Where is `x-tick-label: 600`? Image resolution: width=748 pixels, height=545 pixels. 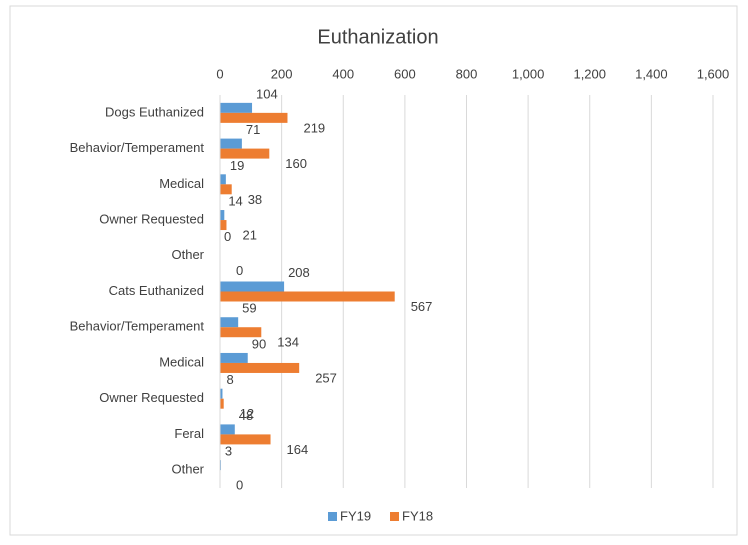
x-tick-label: 600 is located at coordinates (405, 73).